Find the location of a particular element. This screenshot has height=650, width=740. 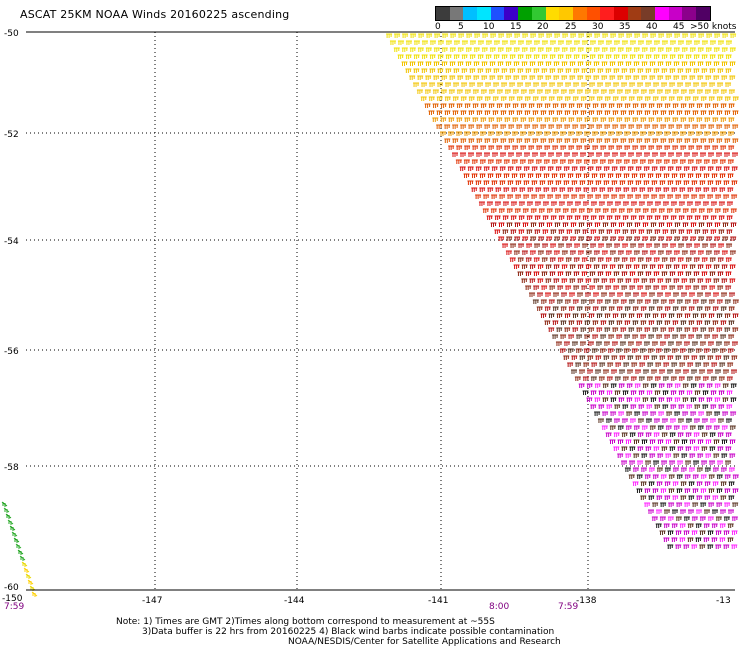

longitude-labels: -150 -147 -144 -141 -138 -13 is located at coordinates (366, 600).